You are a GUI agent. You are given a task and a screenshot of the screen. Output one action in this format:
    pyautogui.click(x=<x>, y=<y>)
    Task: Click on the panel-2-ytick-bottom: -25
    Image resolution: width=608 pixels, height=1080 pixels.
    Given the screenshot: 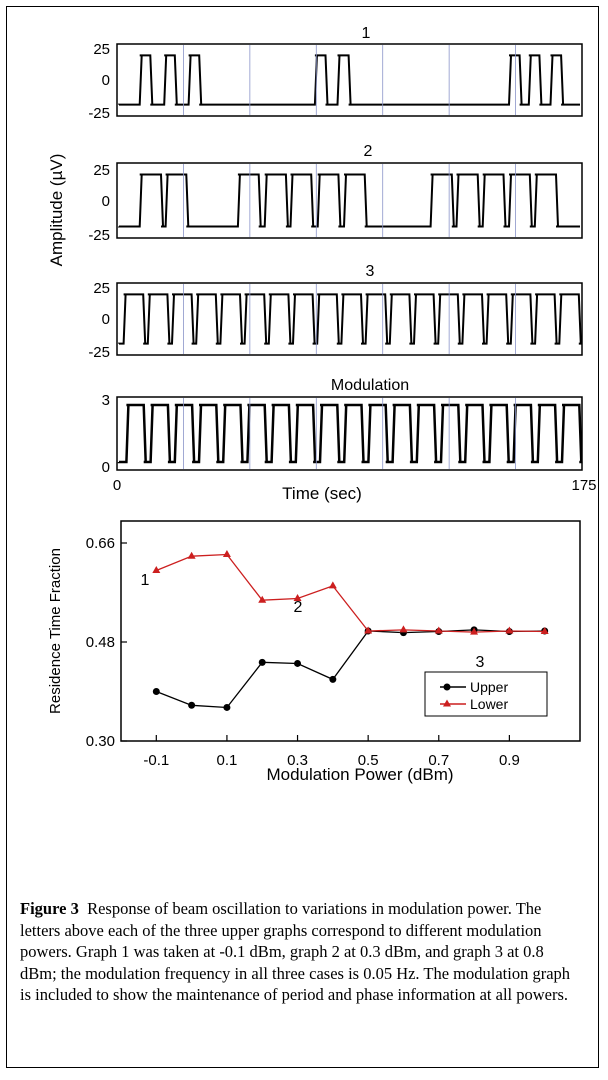 What is the action you would take?
    pyautogui.click(x=99, y=235)
    